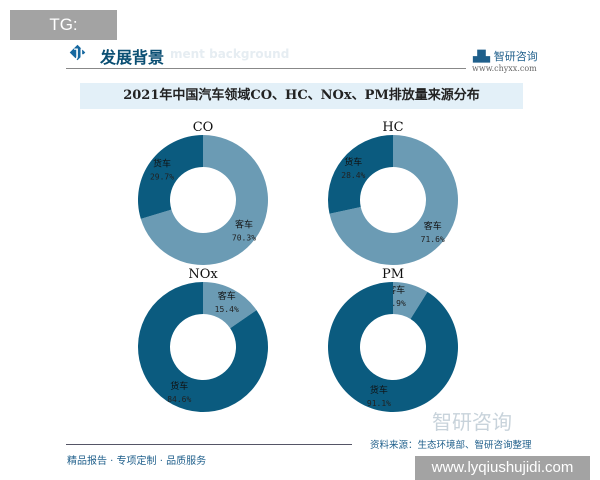  I want to click on slice-value-label: 8.9%, so click(396, 303).